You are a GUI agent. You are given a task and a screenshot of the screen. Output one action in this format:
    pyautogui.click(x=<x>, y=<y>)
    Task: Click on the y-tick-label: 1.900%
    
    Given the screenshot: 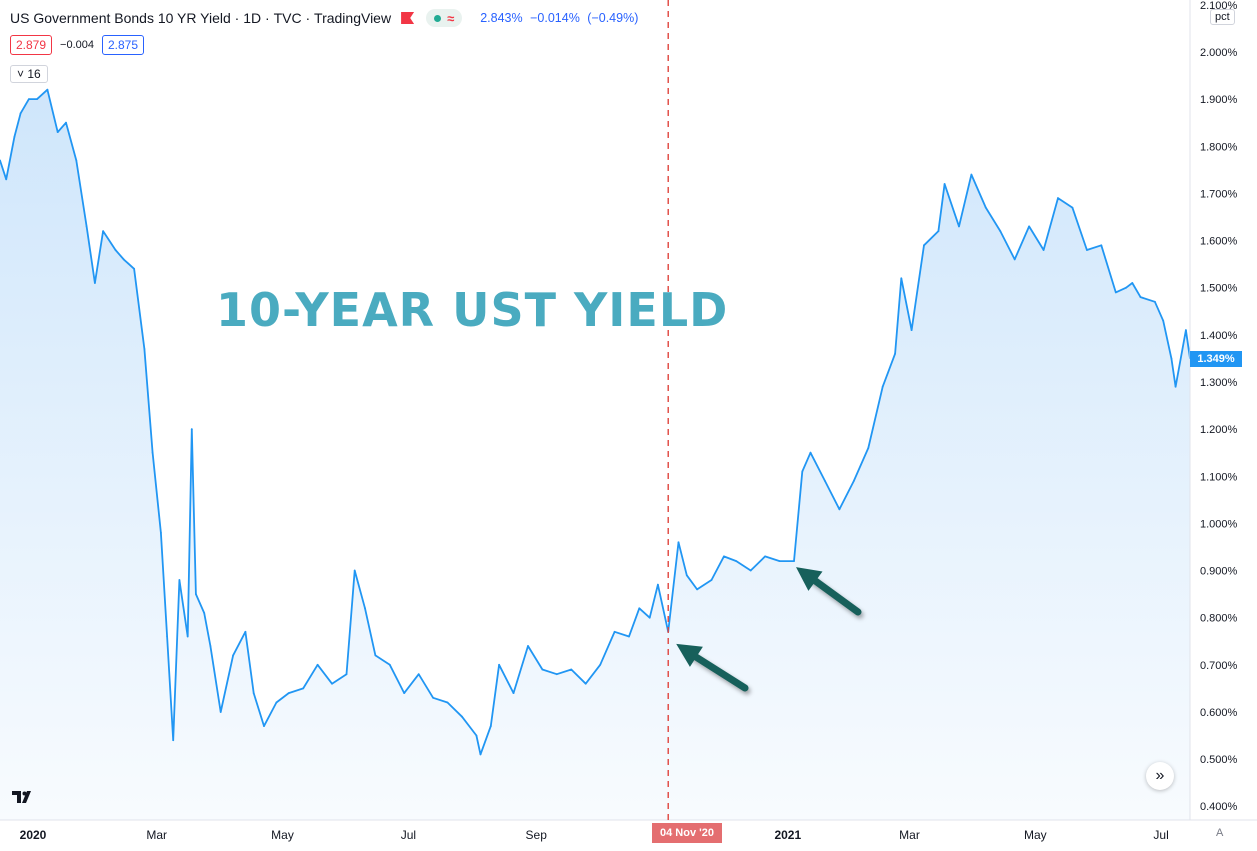 What is the action you would take?
    pyautogui.click(x=1219, y=100)
    